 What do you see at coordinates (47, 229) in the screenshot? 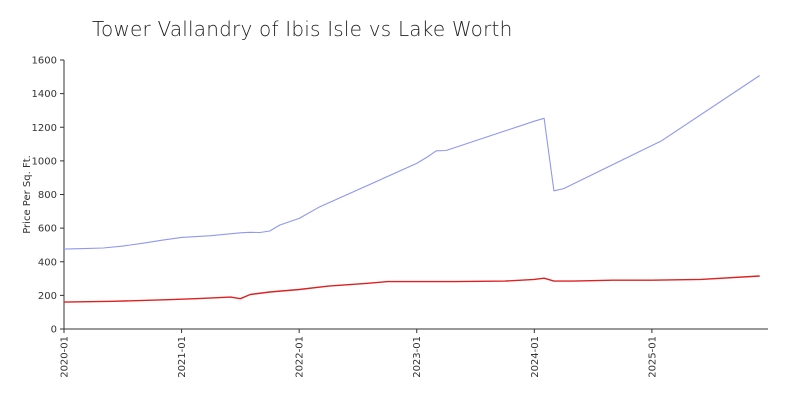
I see `y-tick-label: 600` at bounding box center [47, 229].